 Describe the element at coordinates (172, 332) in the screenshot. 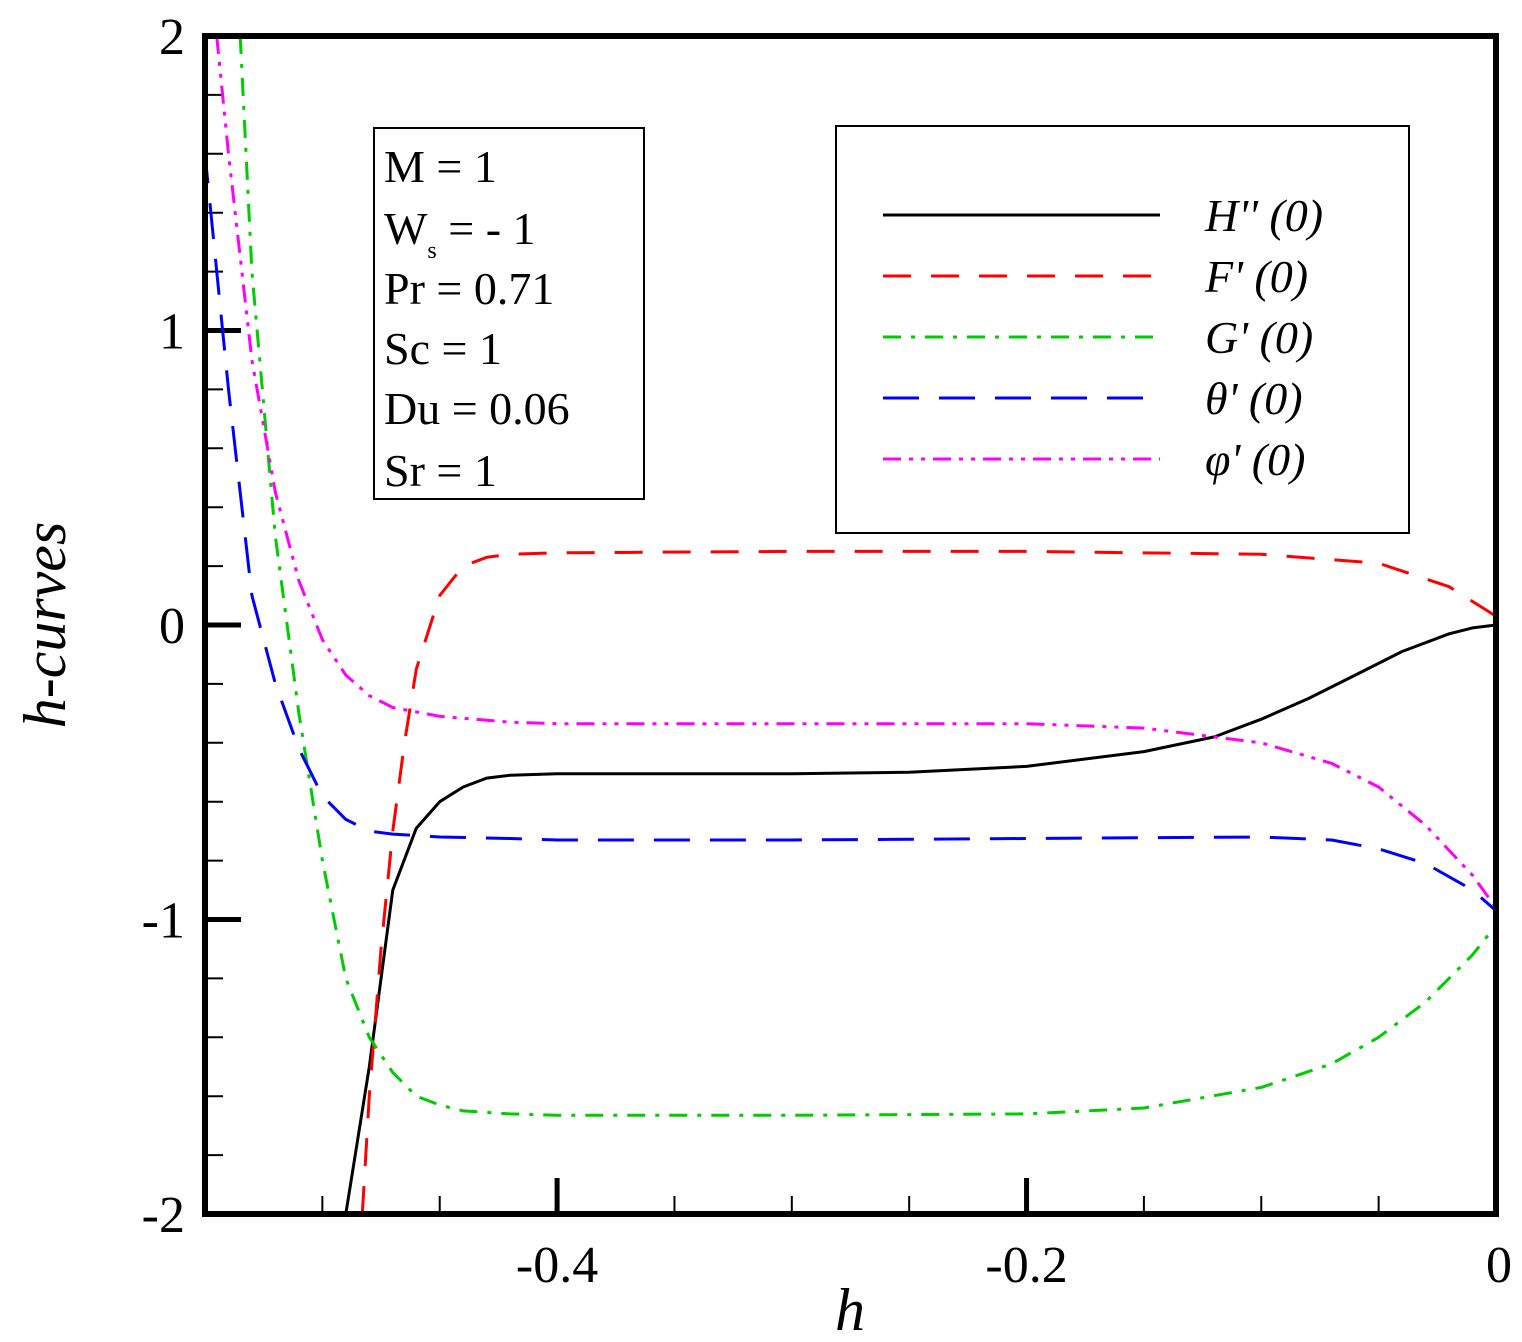

I see `y-tick-label: 1` at that location.